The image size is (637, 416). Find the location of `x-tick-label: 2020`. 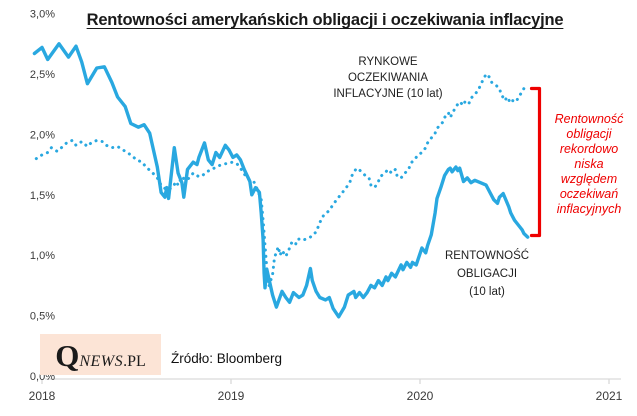

x-tick-label: 2020 is located at coordinates (420, 396).